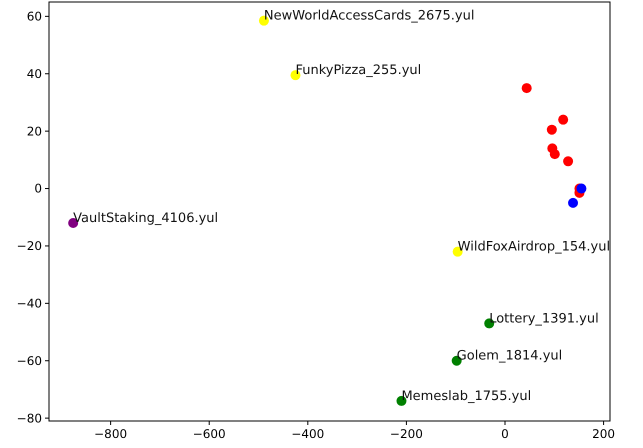 This screenshot has height=448, width=643. Describe the element at coordinates (209, 434) in the screenshot. I see `x-tick-label: −600` at that location.